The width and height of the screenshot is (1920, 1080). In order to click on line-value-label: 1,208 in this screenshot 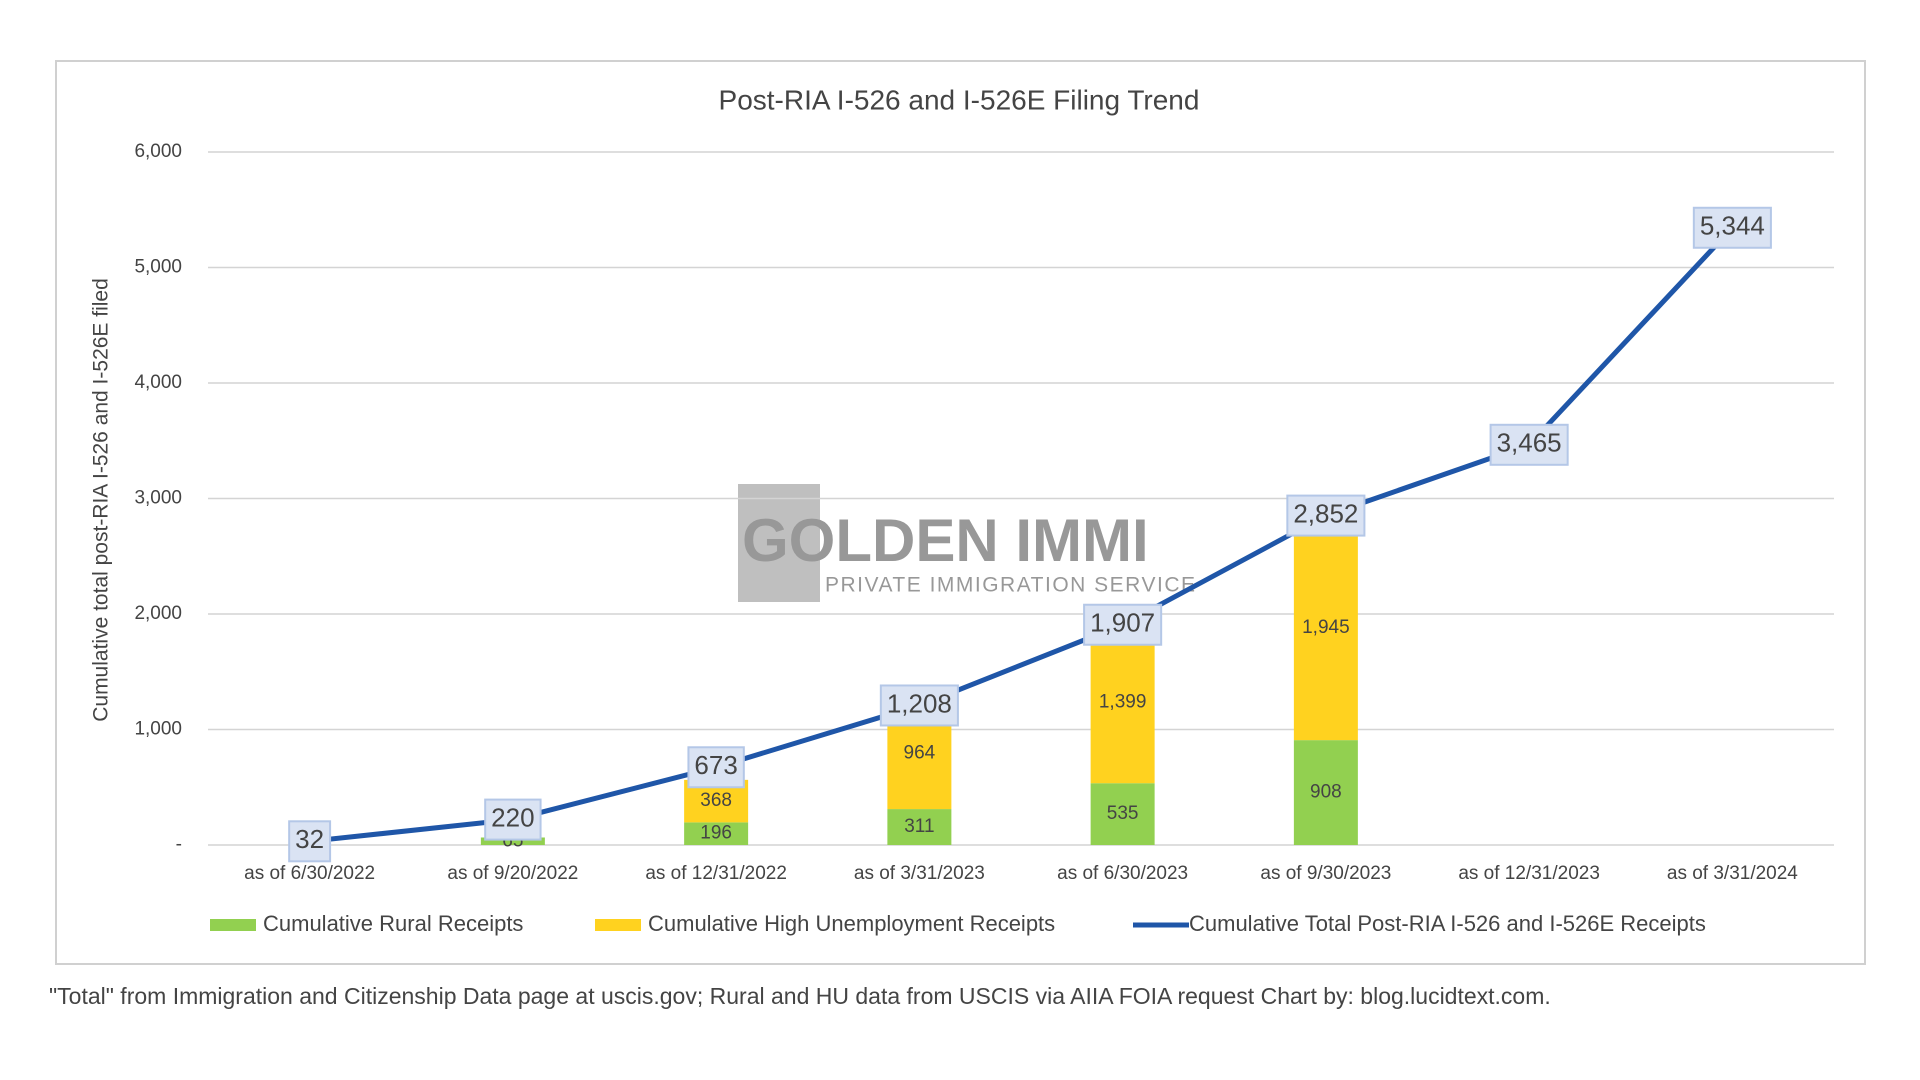, I will do `click(919, 703)`.